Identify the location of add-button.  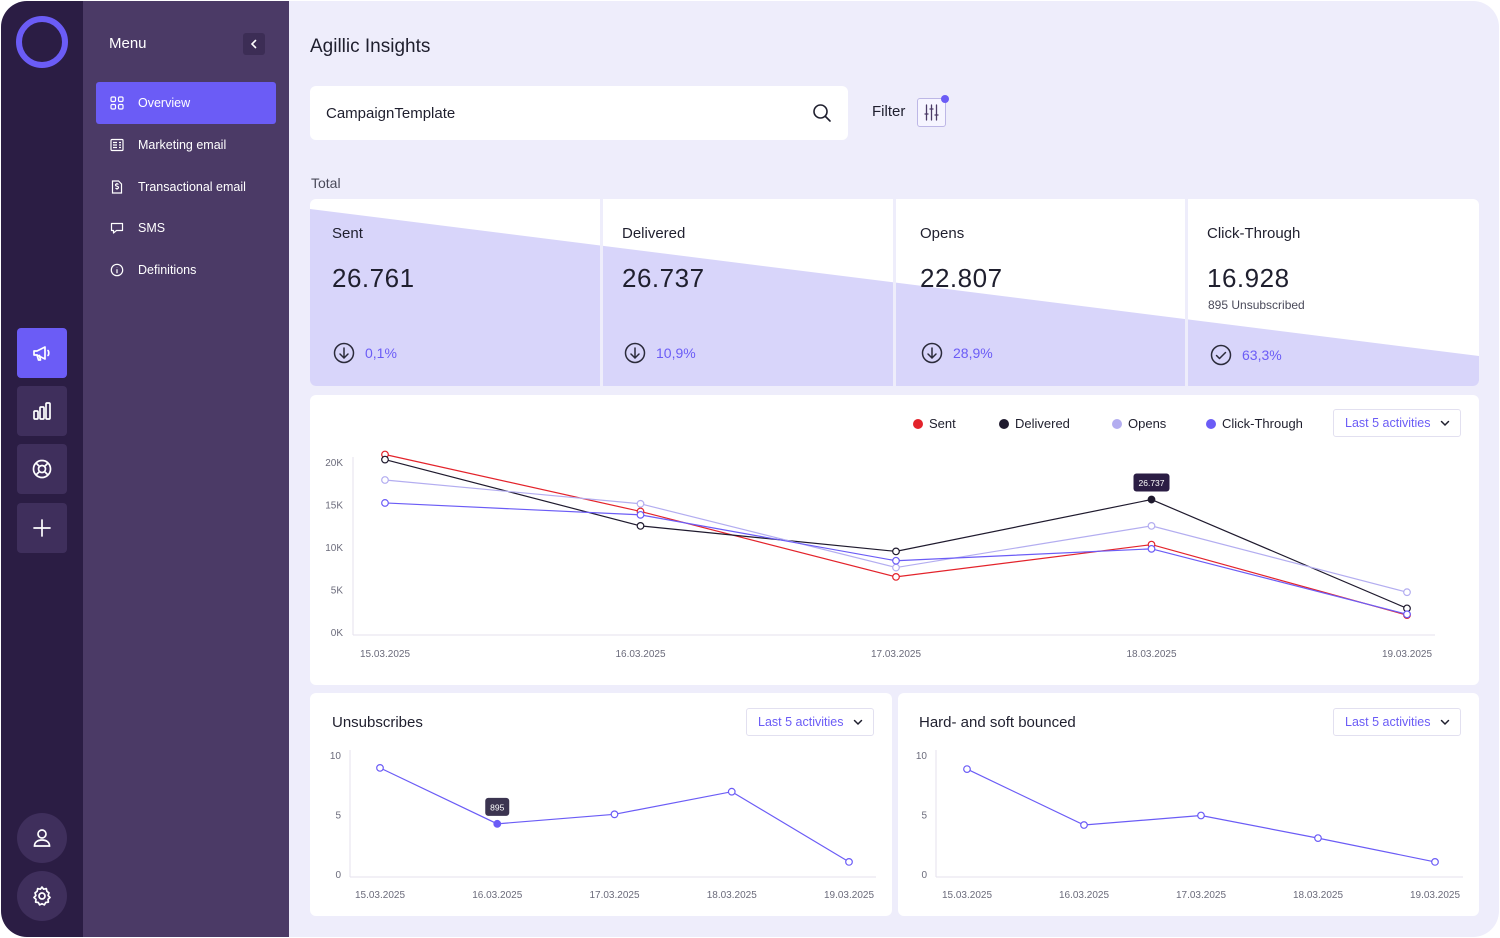
(42, 528).